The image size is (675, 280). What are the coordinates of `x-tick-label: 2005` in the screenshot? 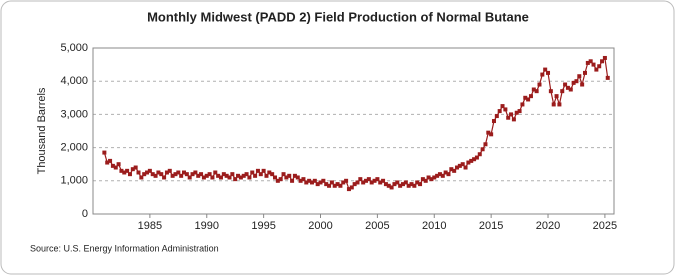 It's located at (377, 226).